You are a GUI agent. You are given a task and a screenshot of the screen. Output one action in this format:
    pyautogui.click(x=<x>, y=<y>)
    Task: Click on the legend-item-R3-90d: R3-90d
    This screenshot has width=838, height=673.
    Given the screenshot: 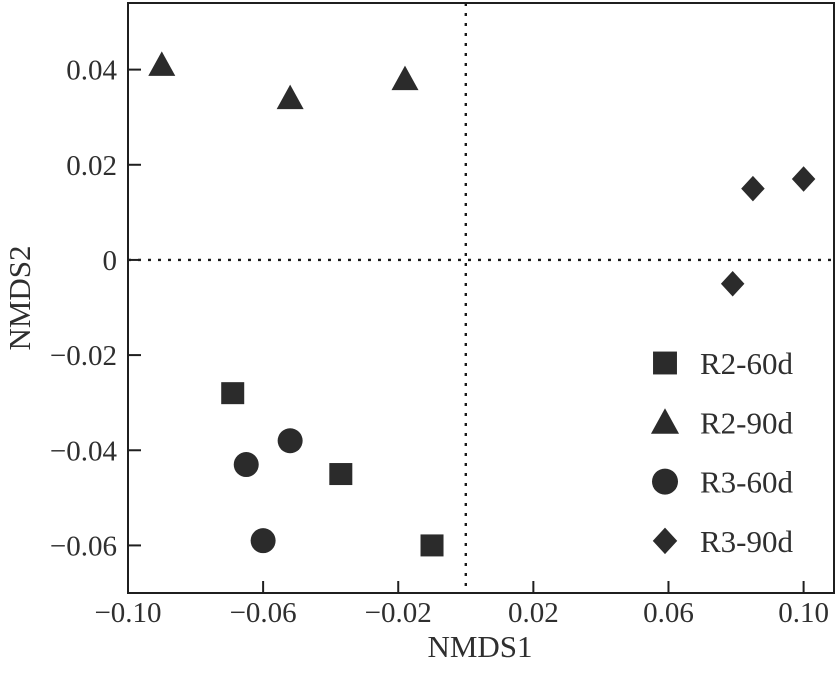 What is the action you would take?
    pyautogui.click(x=723, y=541)
    